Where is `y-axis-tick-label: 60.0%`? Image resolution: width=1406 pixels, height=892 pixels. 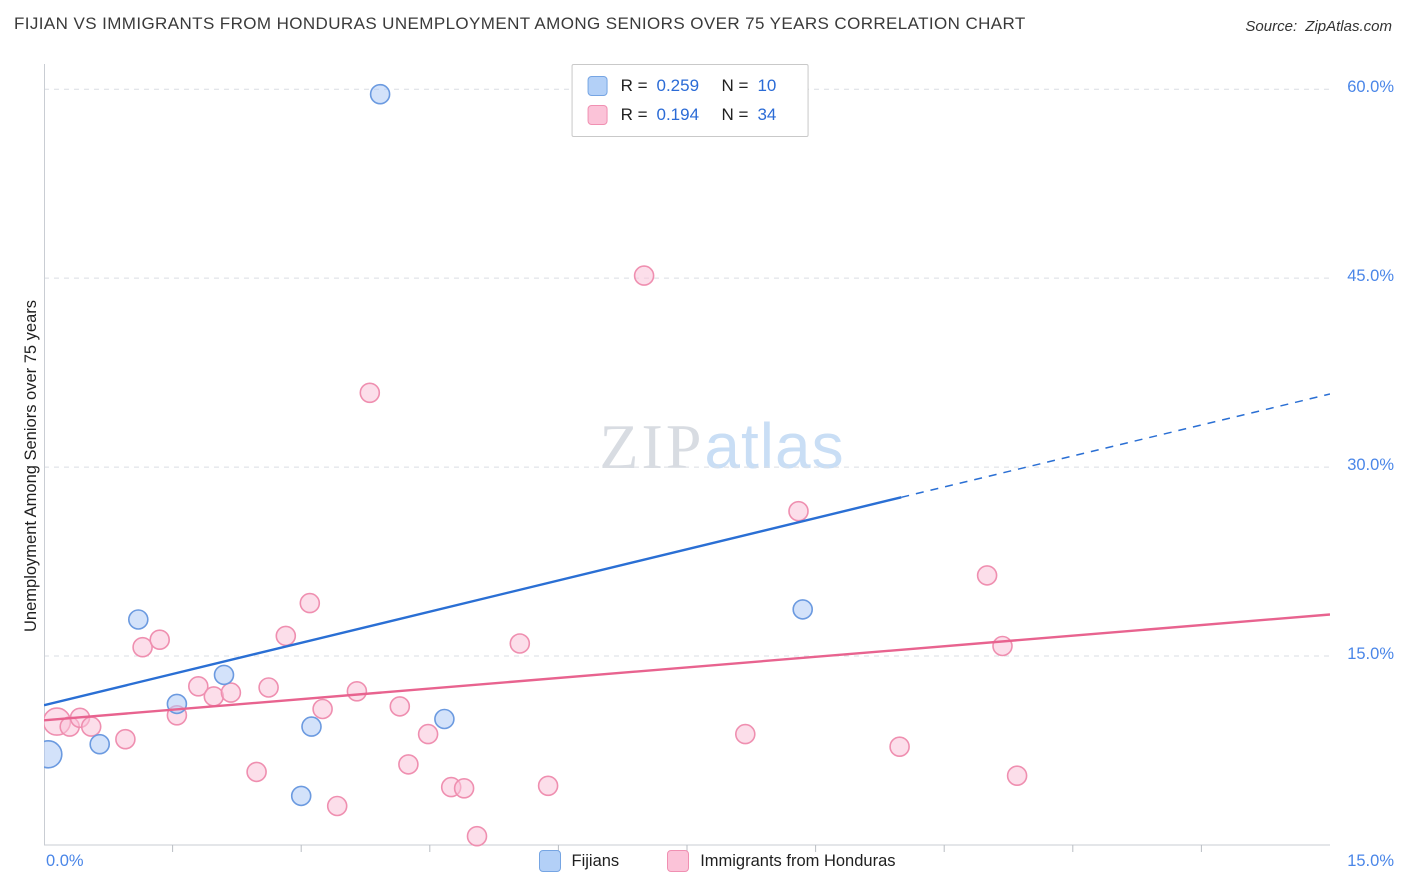 y-axis-tick-label: 60.0% is located at coordinates (1370, 87).